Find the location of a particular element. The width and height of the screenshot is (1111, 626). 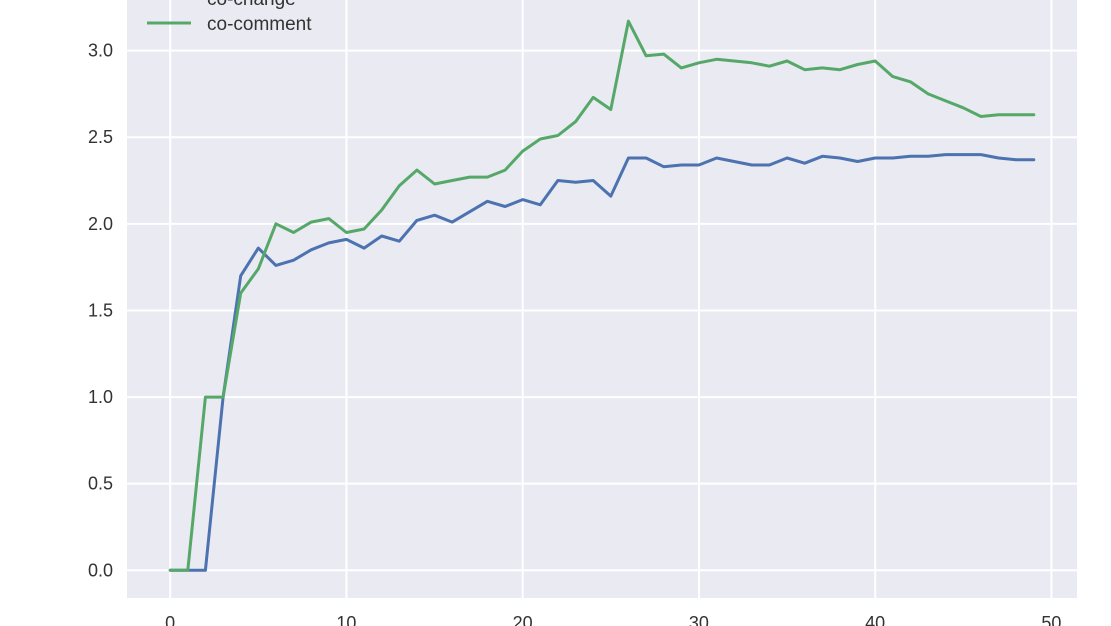

x-tick-label: 40 is located at coordinates (875, 619).